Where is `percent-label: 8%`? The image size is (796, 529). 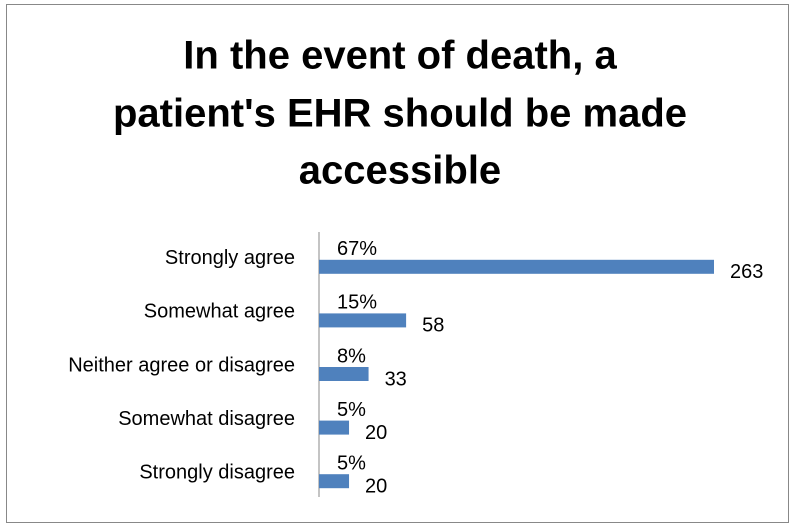 percent-label: 8% is located at coordinates (351, 356).